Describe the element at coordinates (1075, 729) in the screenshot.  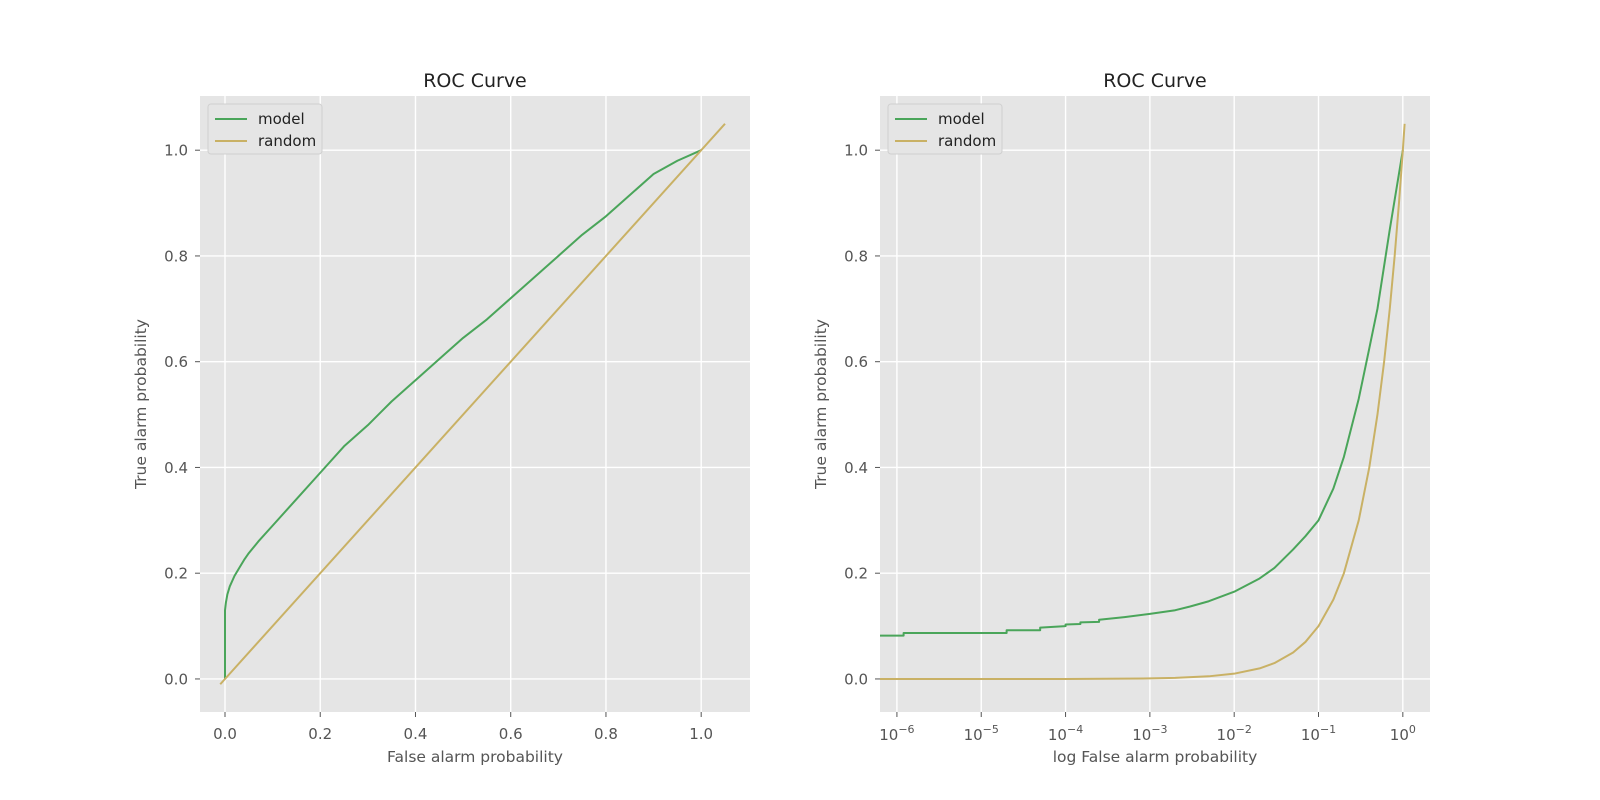
I see `x-tick-label-exponent: −4` at that location.